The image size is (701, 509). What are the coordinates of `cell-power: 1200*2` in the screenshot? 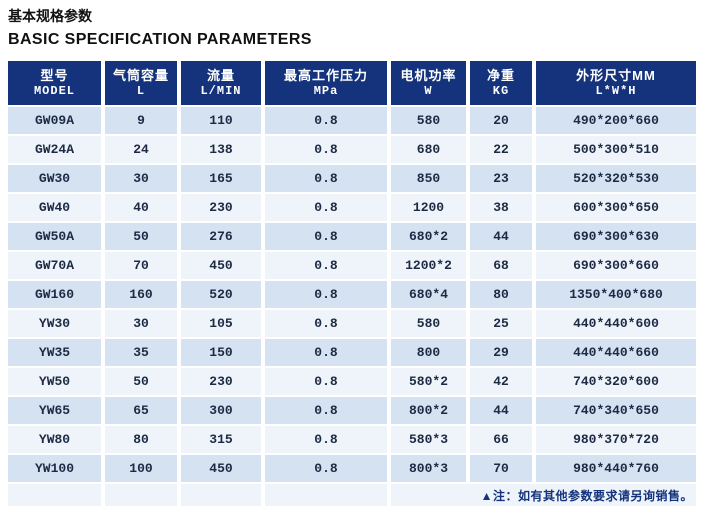 It's located at (428, 265).